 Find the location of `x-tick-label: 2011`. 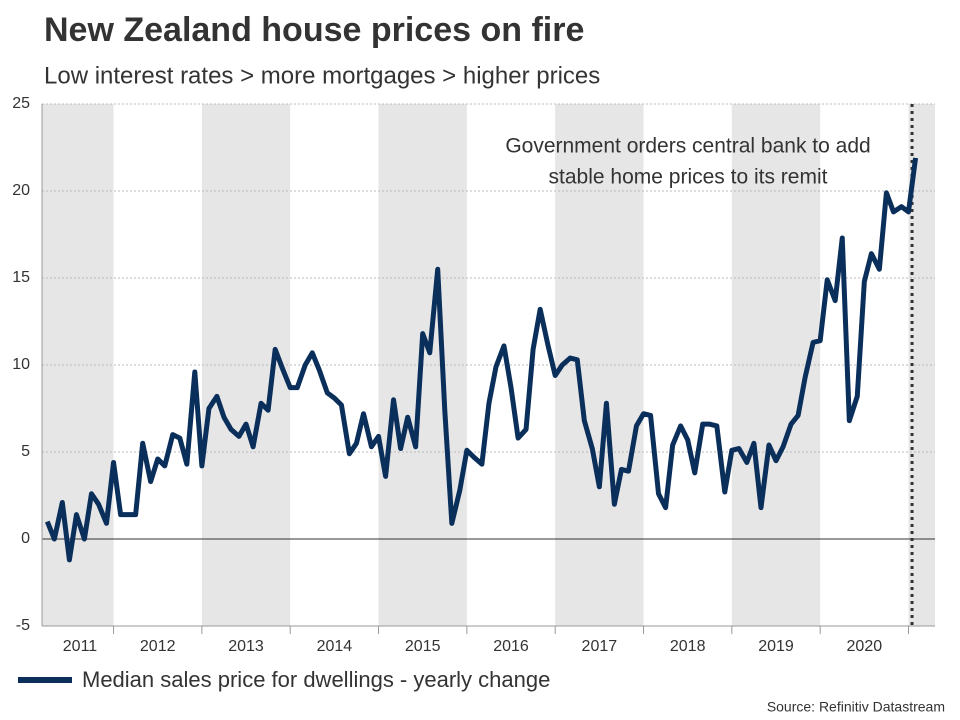

x-tick-label: 2011 is located at coordinates (80, 646).